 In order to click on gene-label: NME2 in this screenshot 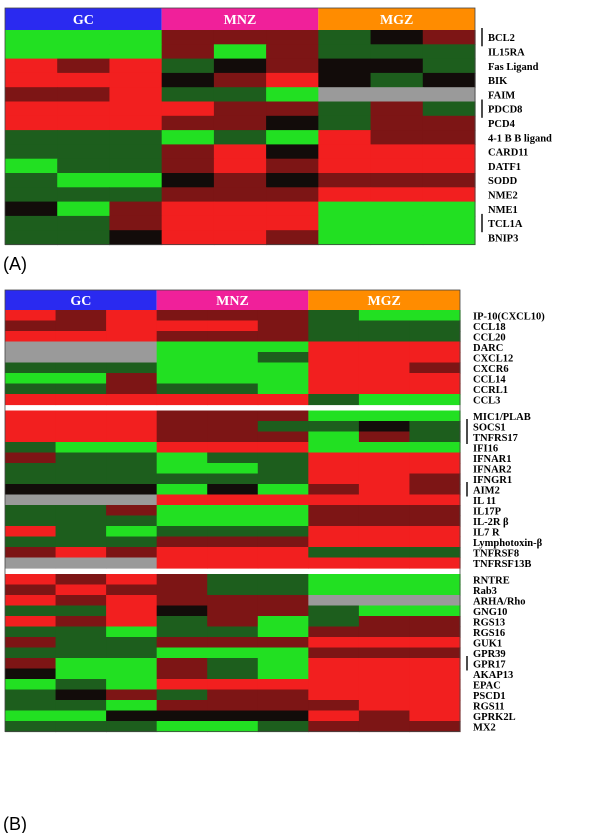, I will do `click(503, 195)`.